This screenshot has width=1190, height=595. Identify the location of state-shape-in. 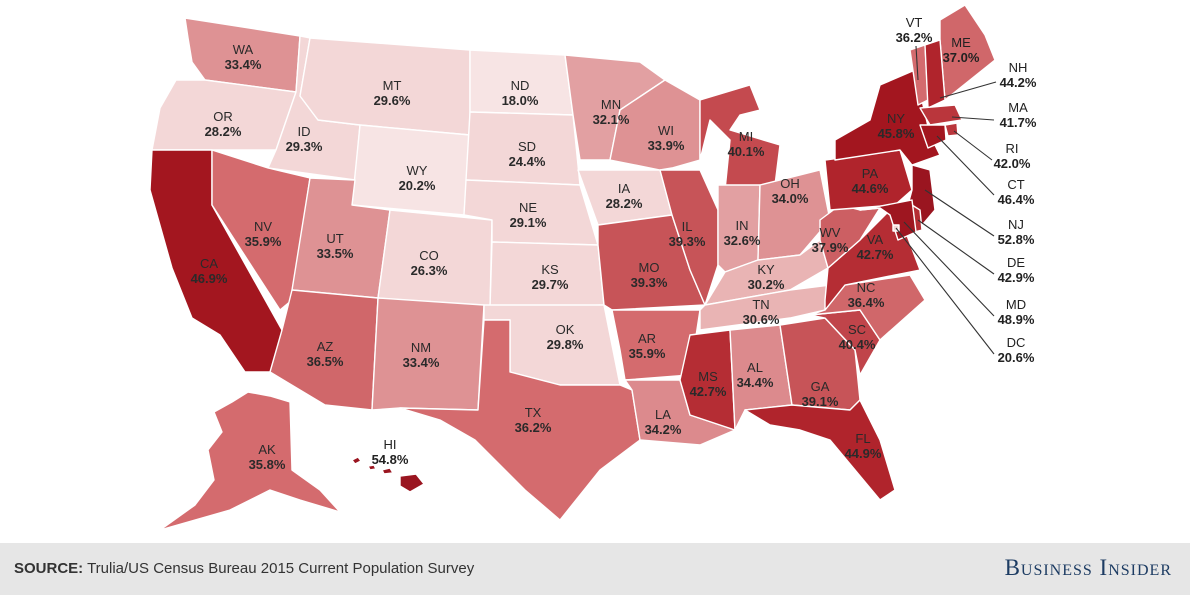
(739, 228).